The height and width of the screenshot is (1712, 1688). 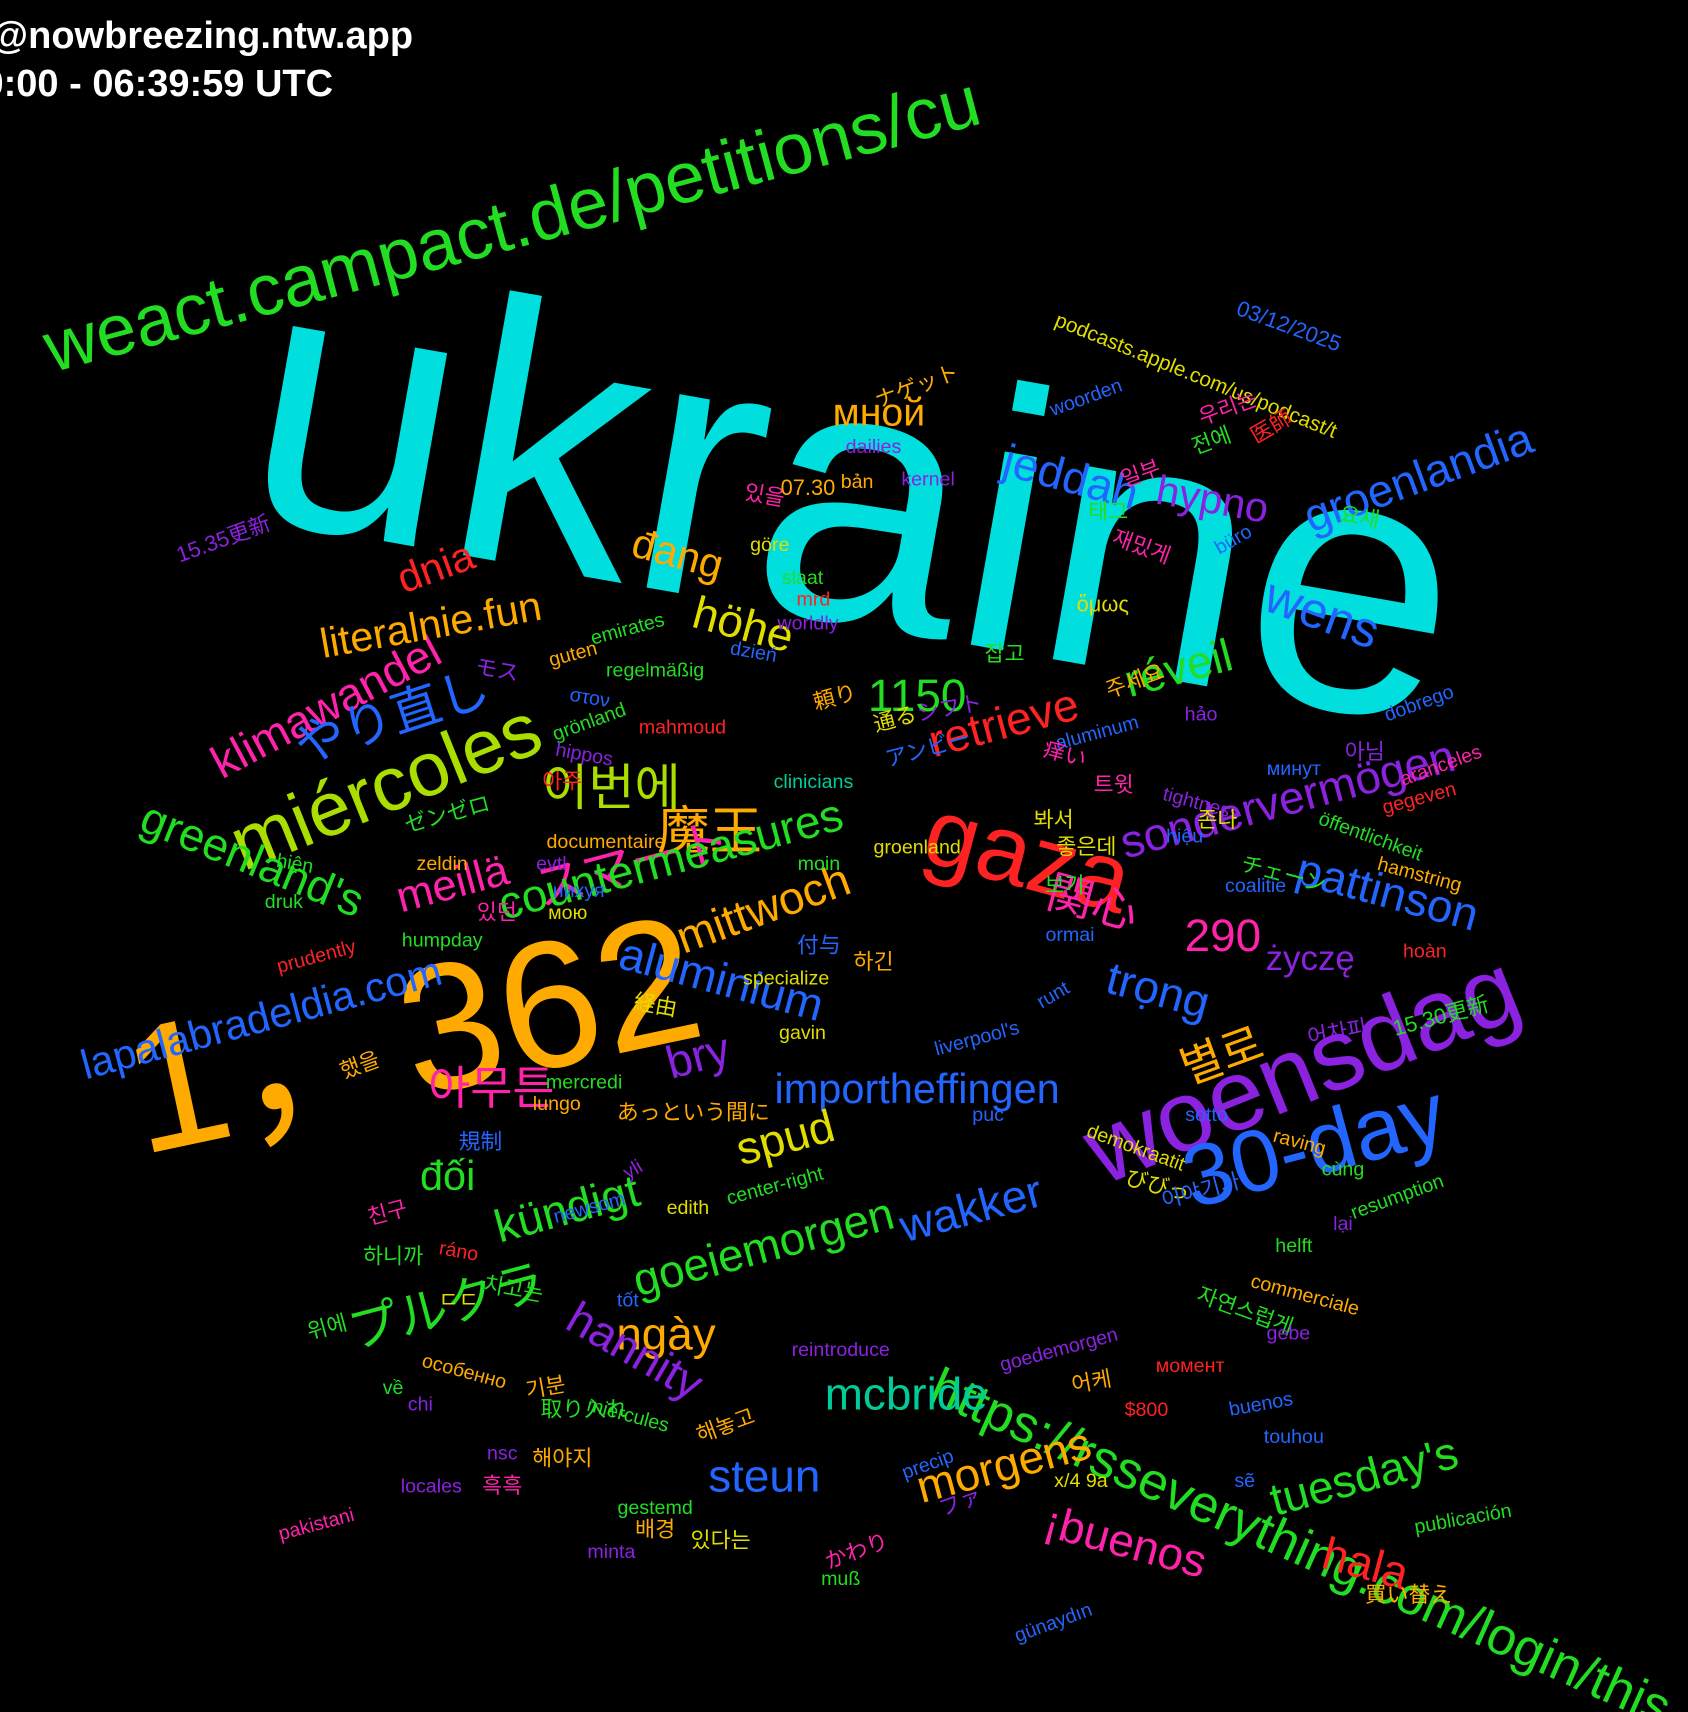 I want to click on word: нихуя, so click(x=579, y=891).